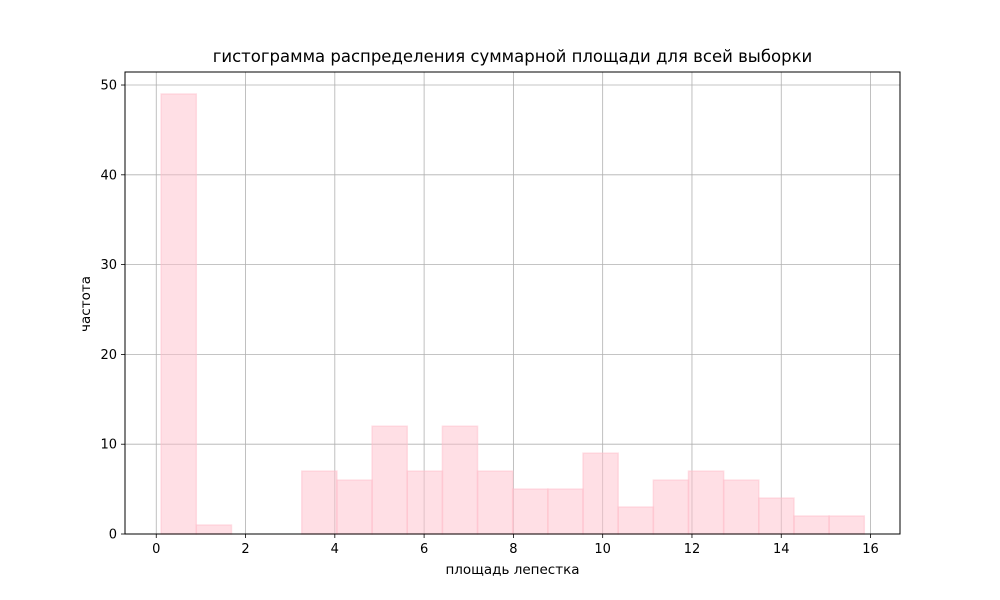  Describe the element at coordinates (512, 570) in the screenshot. I see `x-axis-label: площадь лепестка` at that location.